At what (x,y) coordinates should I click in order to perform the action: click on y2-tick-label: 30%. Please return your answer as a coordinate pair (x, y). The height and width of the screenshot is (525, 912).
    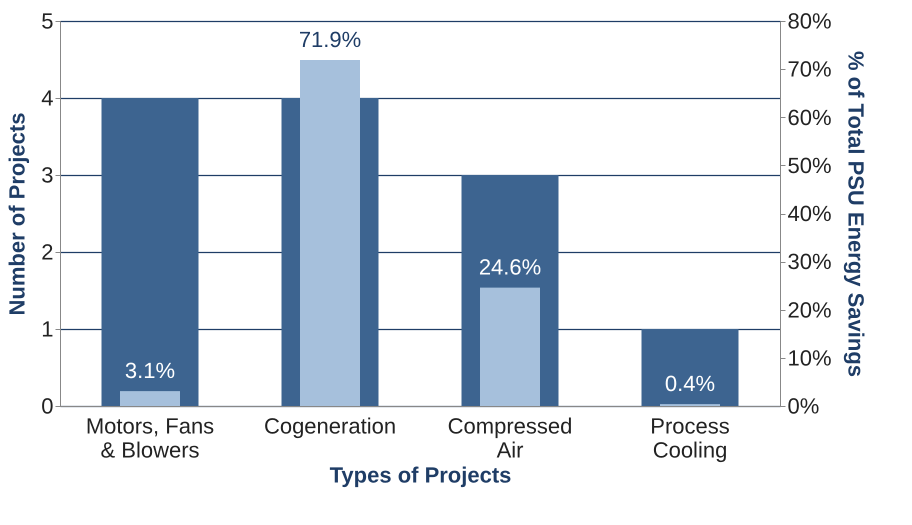
    Looking at the image, I should click on (810, 261).